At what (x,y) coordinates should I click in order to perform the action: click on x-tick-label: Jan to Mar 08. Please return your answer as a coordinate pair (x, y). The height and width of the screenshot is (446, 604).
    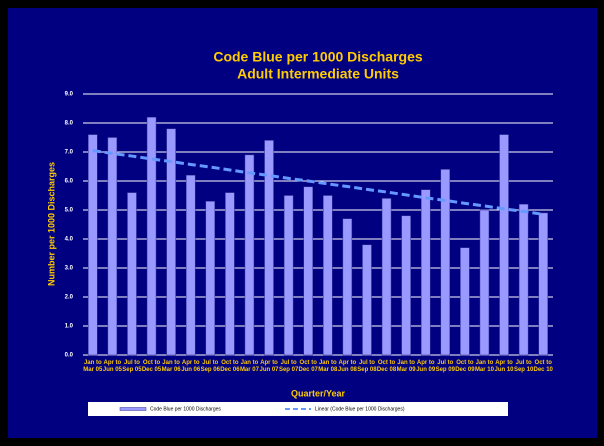
    Looking at the image, I should click on (328, 366).